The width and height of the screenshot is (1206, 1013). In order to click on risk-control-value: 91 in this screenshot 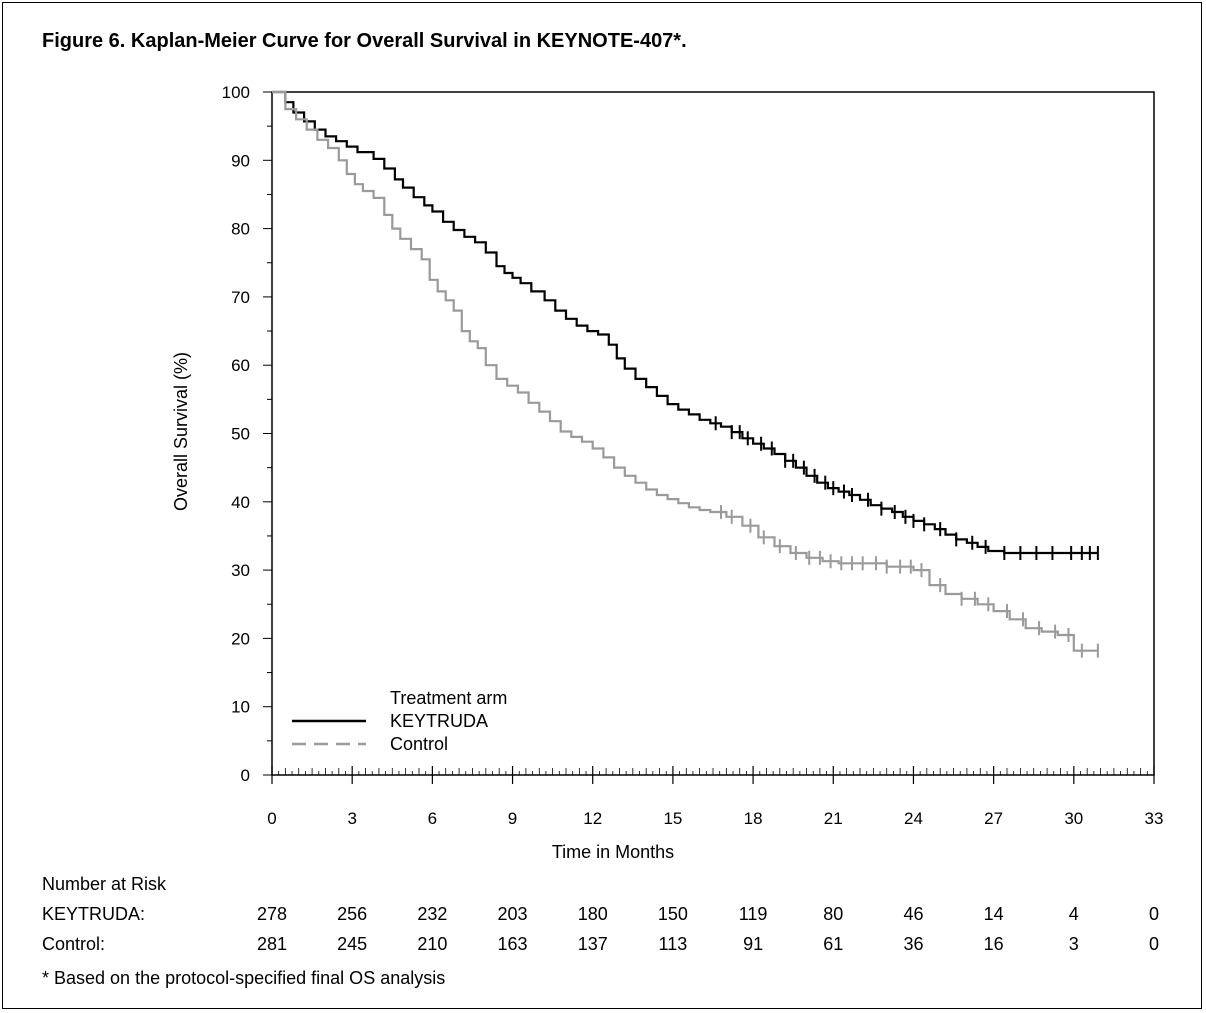, I will do `click(753, 944)`.